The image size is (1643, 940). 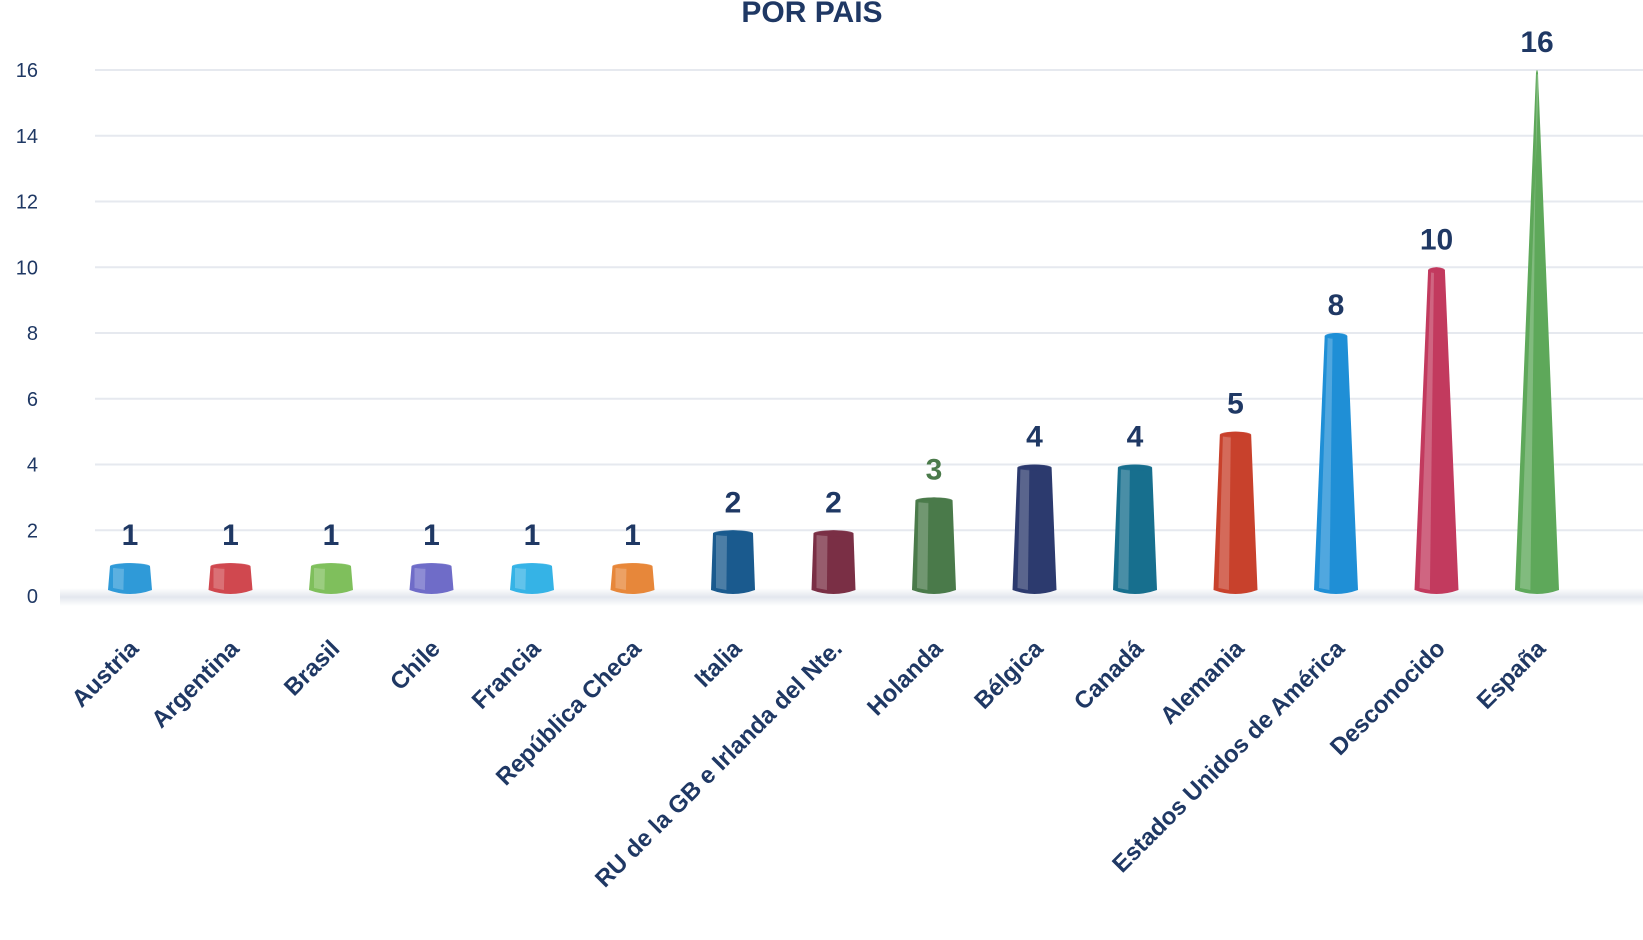 I want to click on x-tick-label: Italia, so click(x=718, y=664).